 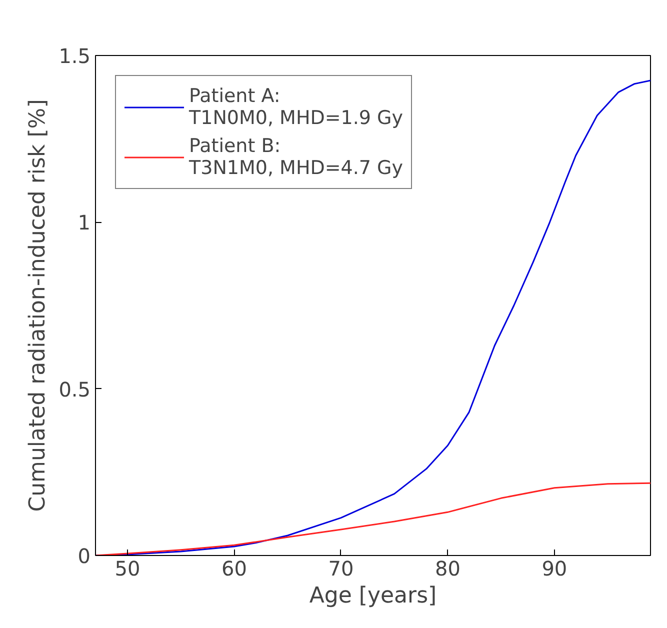 I want to click on x-tick-label: 60, so click(x=234, y=568).